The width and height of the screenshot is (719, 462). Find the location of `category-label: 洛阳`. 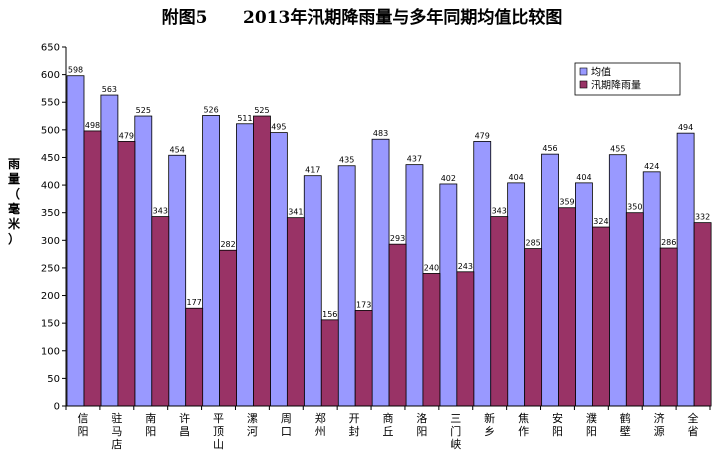

category-label: 洛阳 is located at coordinates (421, 424).